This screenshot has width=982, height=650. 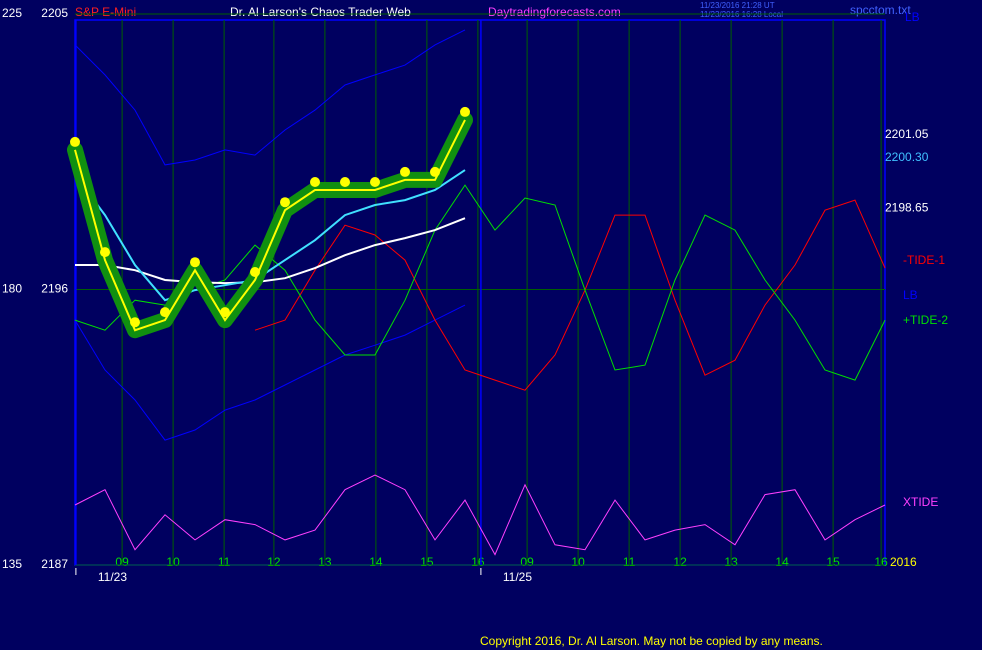 What do you see at coordinates (517, 577) in the screenshot?
I see `date-label: 11/25` at bounding box center [517, 577].